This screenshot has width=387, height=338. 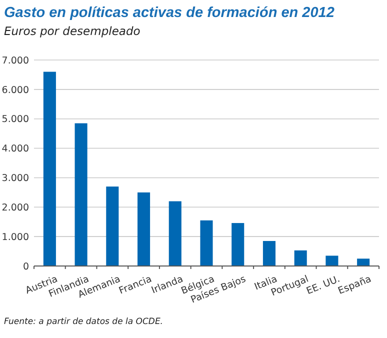 What do you see at coordinates (15, 237) in the screenshot?
I see `y-tick-label: 1.000` at bounding box center [15, 237].